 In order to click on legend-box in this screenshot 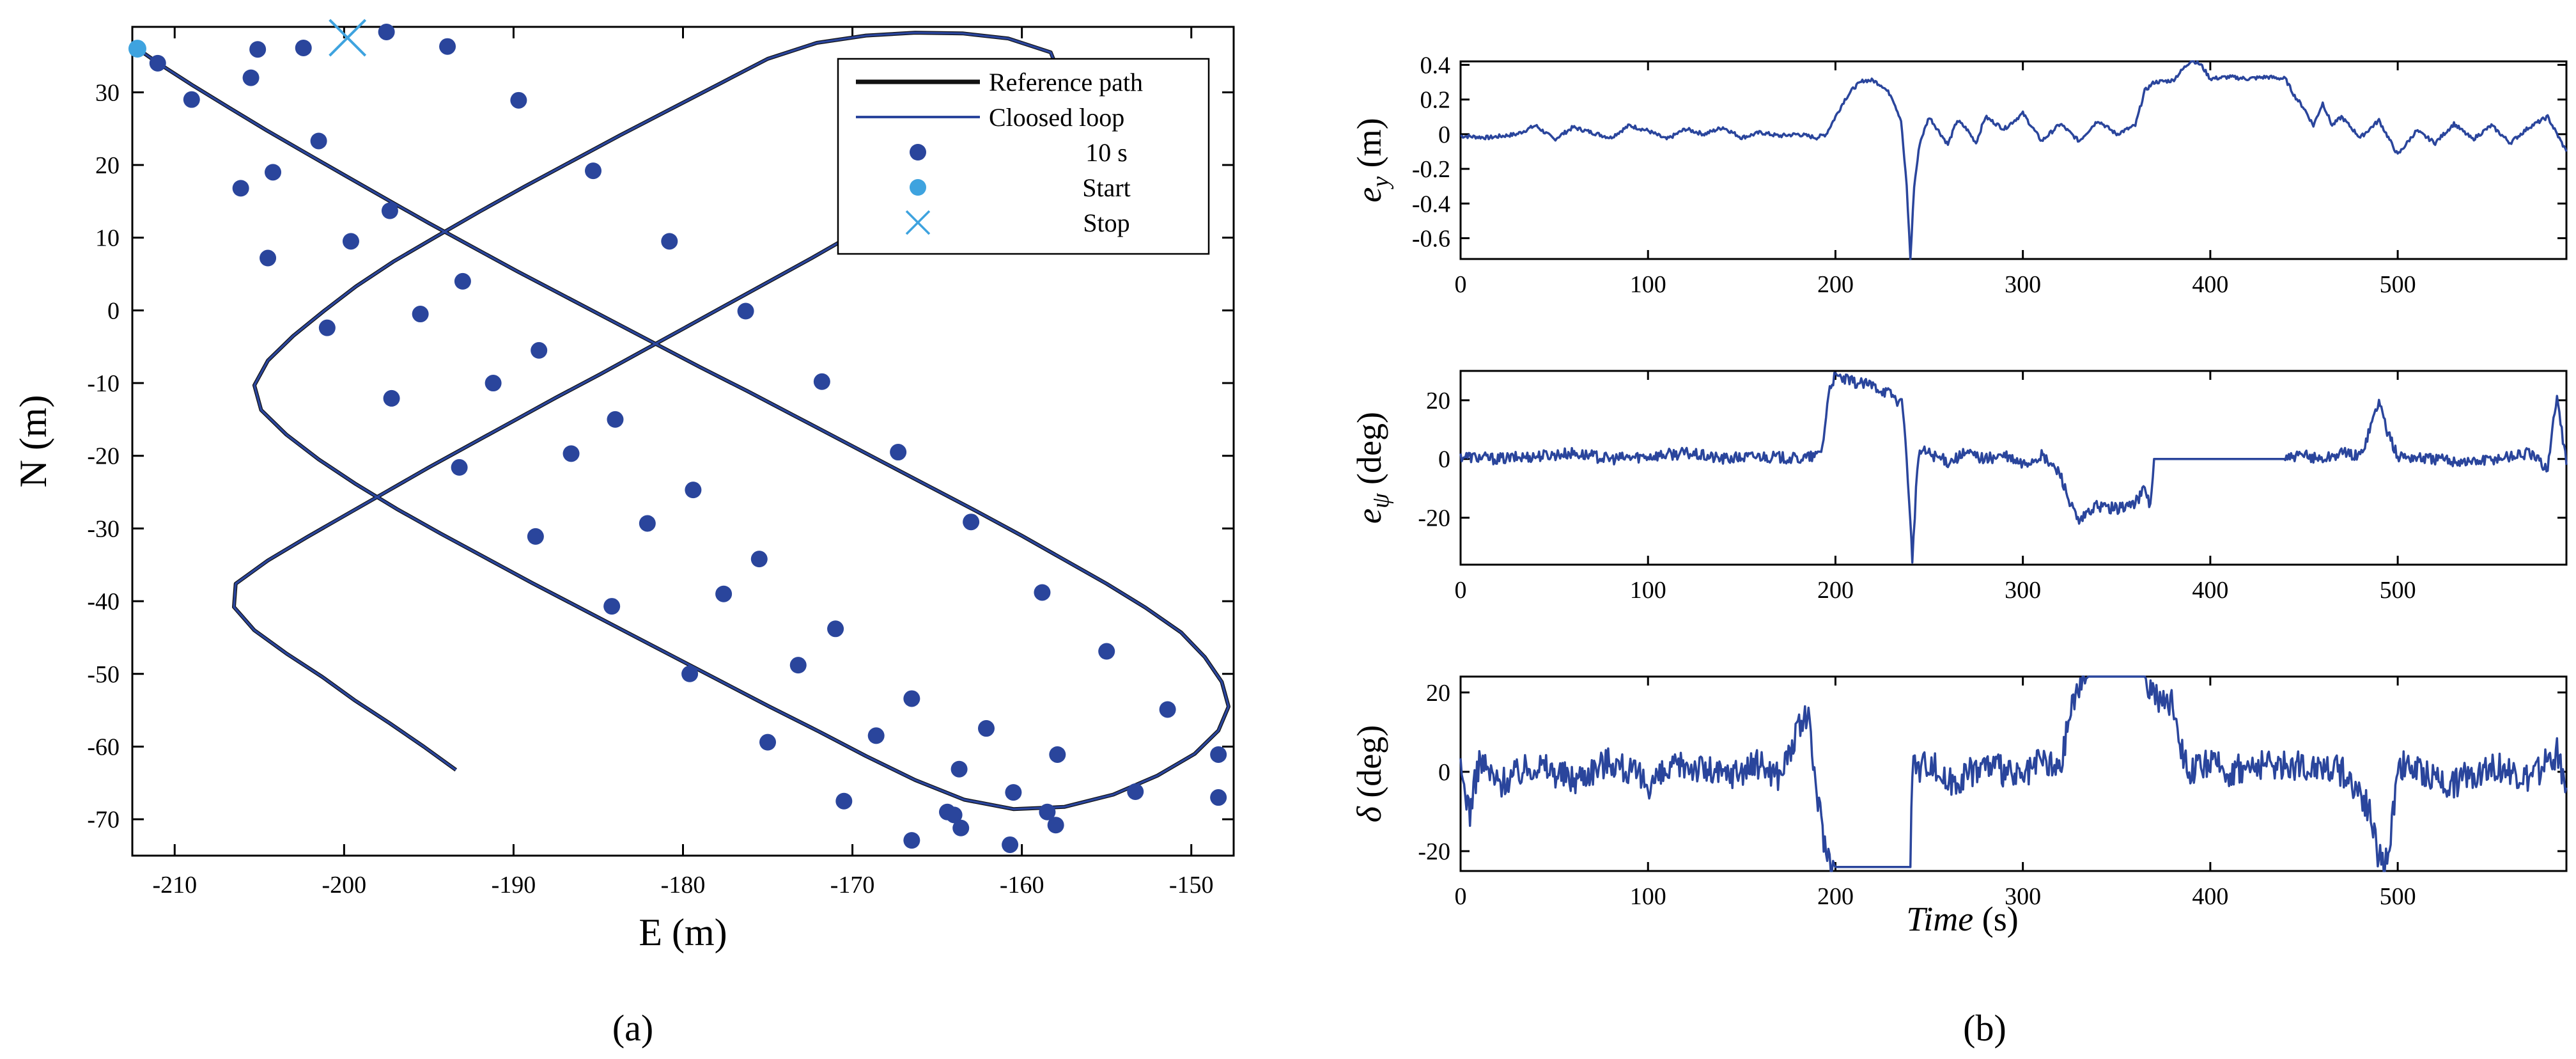, I will do `click(1024, 156)`.